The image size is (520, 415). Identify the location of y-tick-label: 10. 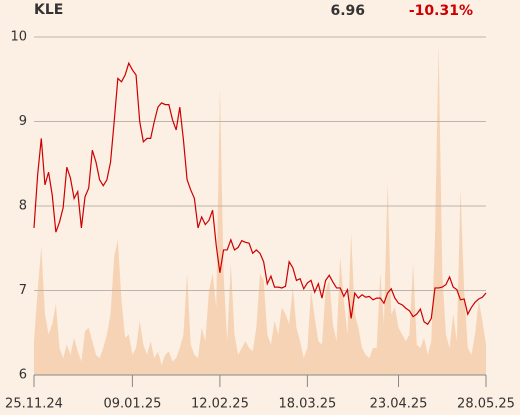
(18, 37).